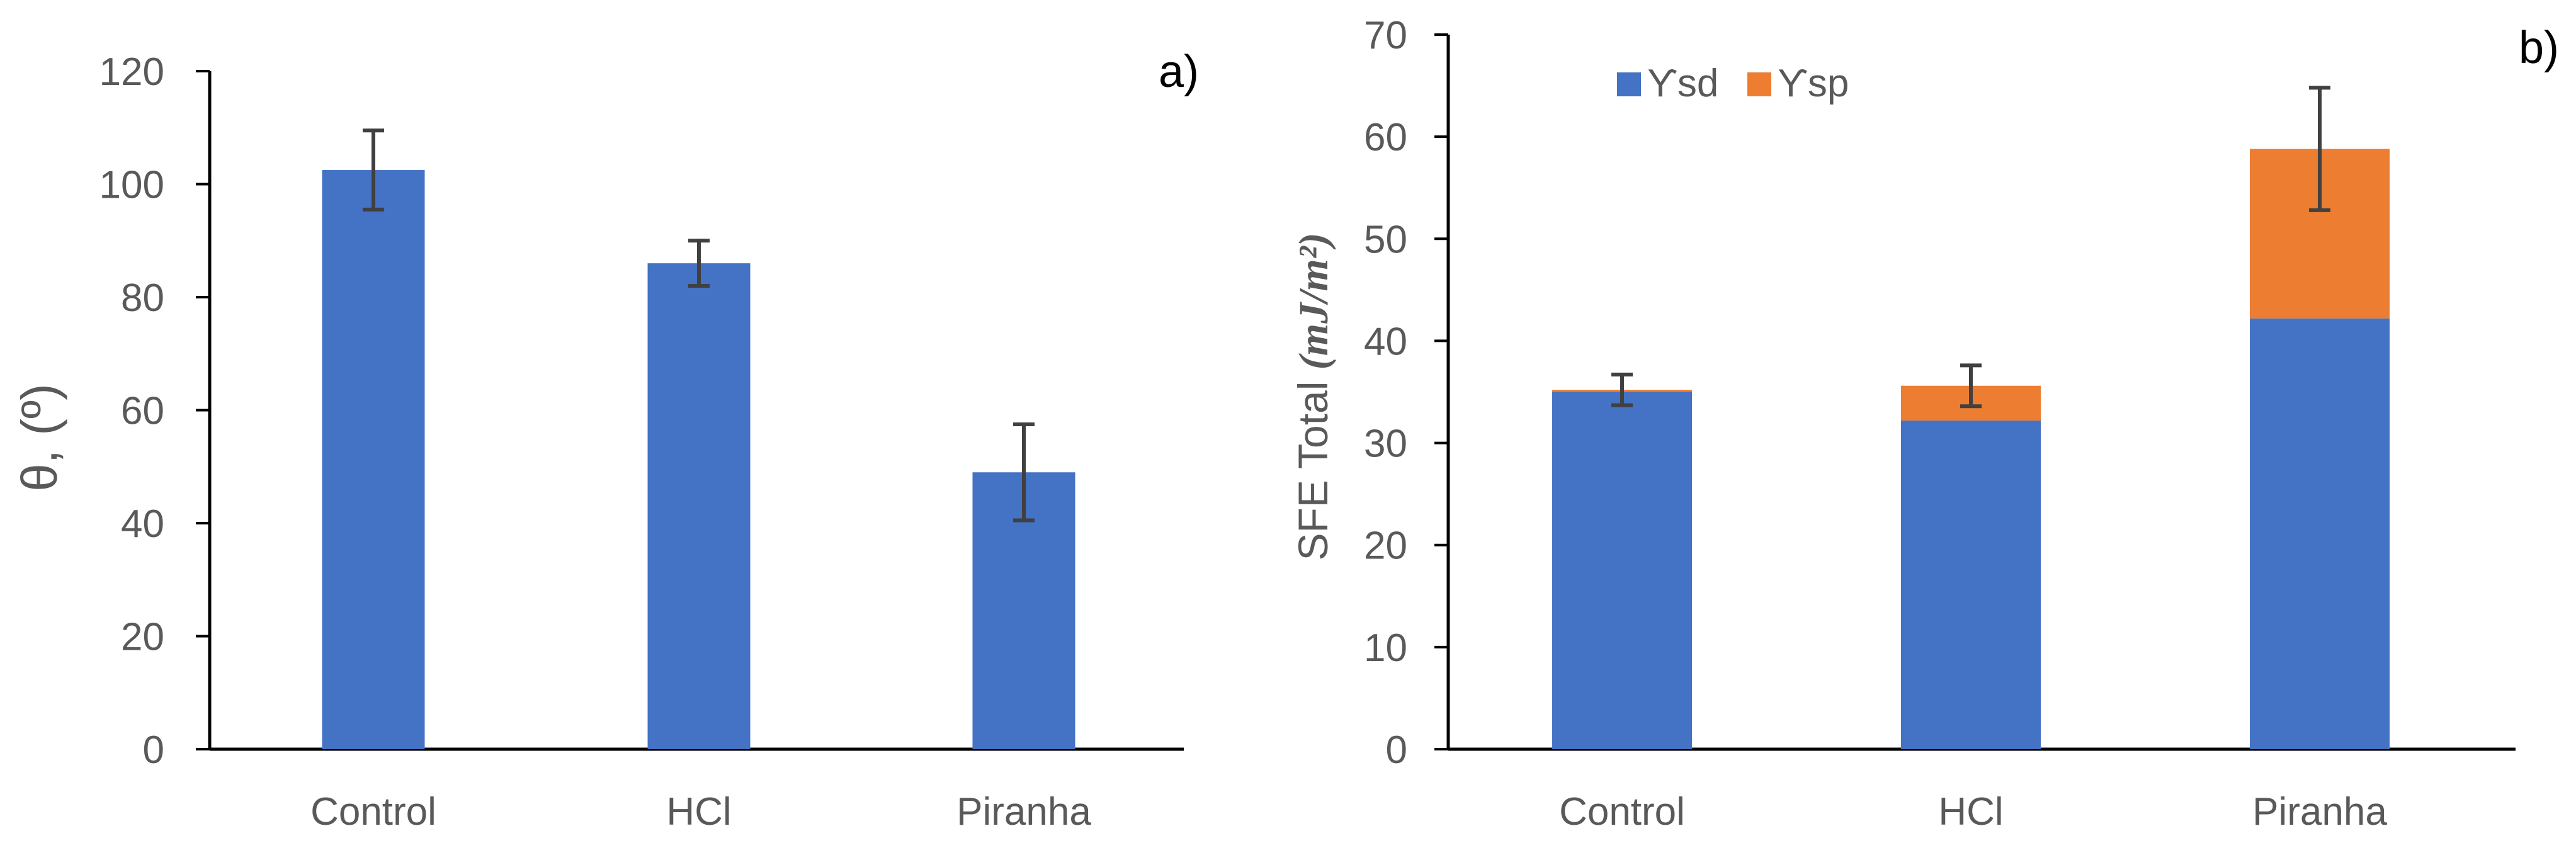 This screenshot has width=2576, height=843. What do you see at coordinates (131, 186) in the screenshot?
I see `panel-a-y-tick-label: 100` at bounding box center [131, 186].